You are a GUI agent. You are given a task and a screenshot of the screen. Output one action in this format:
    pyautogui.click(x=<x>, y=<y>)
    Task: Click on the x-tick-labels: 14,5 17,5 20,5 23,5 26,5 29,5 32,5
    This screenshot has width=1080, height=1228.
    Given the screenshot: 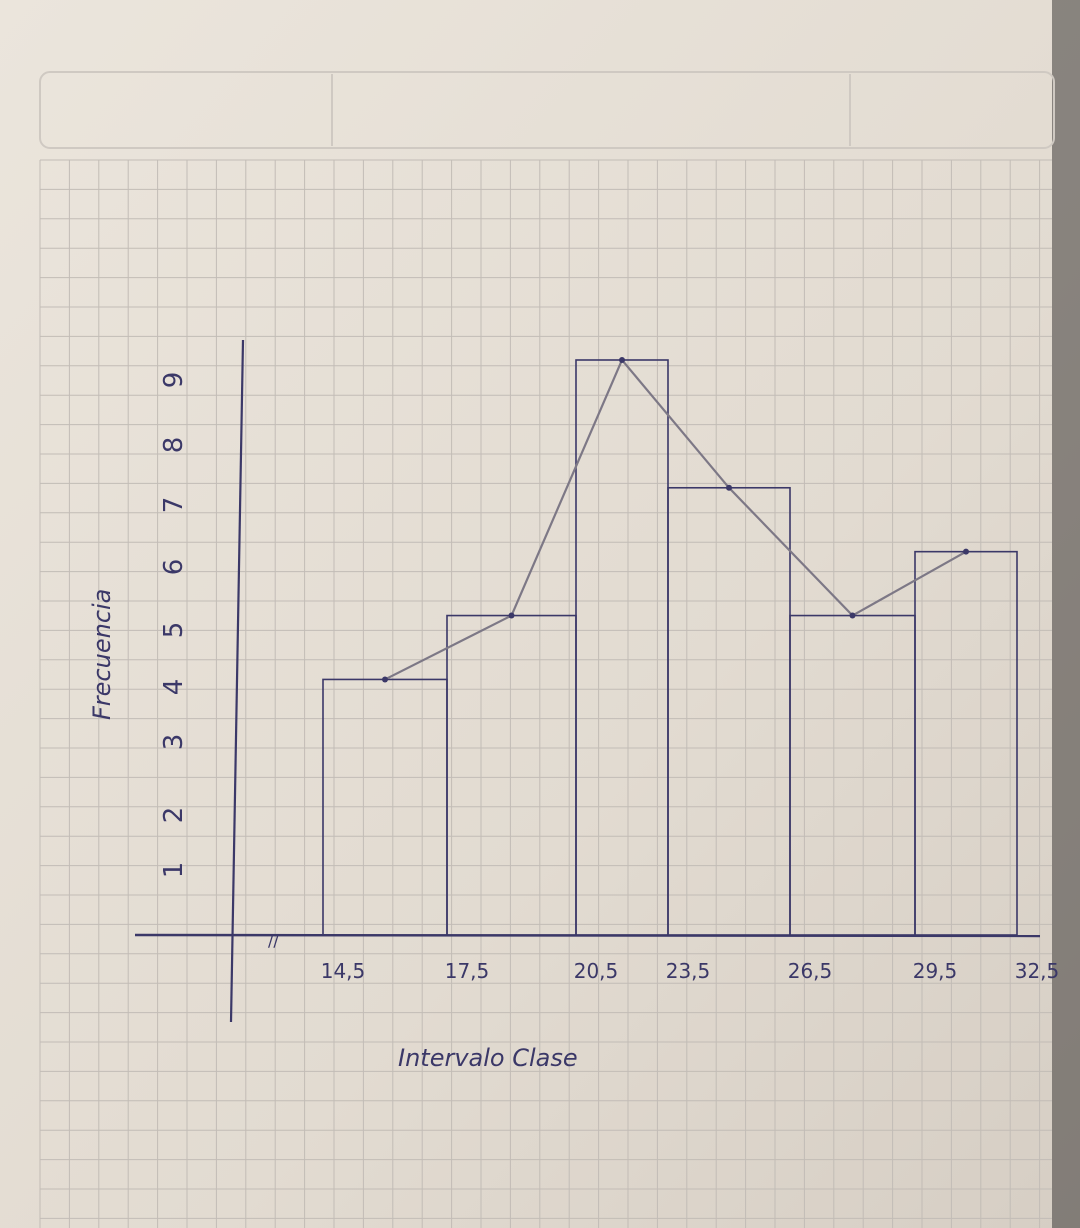 What is the action you would take?
    pyautogui.click(x=690, y=971)
    